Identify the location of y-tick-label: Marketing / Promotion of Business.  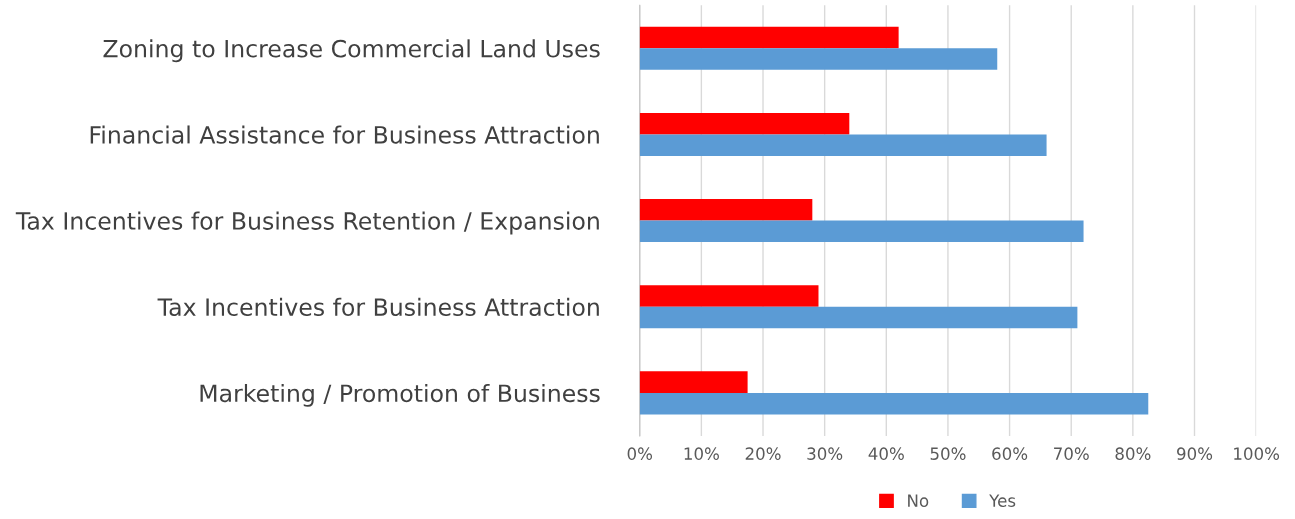
(400, 395).